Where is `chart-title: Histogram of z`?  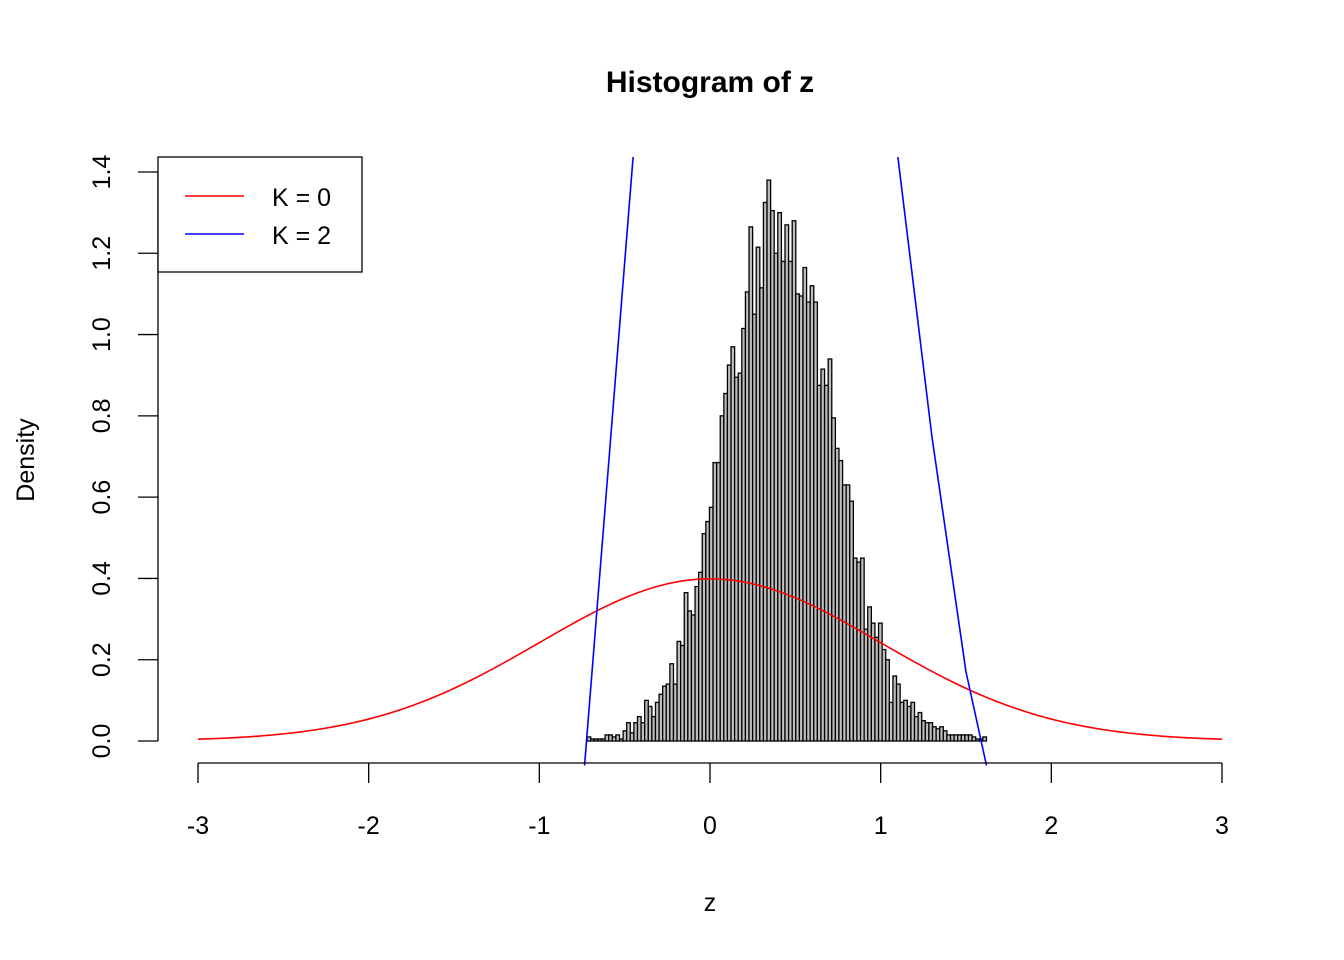
chart-title: Histogram of z is located at coordinates (710, 82).